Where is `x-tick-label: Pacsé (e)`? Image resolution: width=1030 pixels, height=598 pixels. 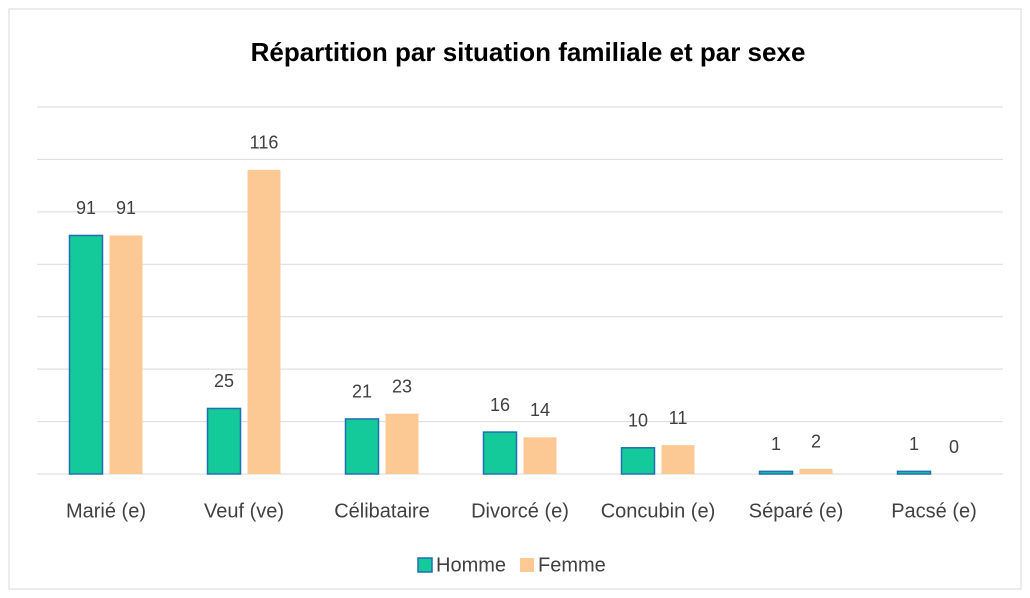
x-tick-label: Pacsé (e) is located at coordinates (934, 511).